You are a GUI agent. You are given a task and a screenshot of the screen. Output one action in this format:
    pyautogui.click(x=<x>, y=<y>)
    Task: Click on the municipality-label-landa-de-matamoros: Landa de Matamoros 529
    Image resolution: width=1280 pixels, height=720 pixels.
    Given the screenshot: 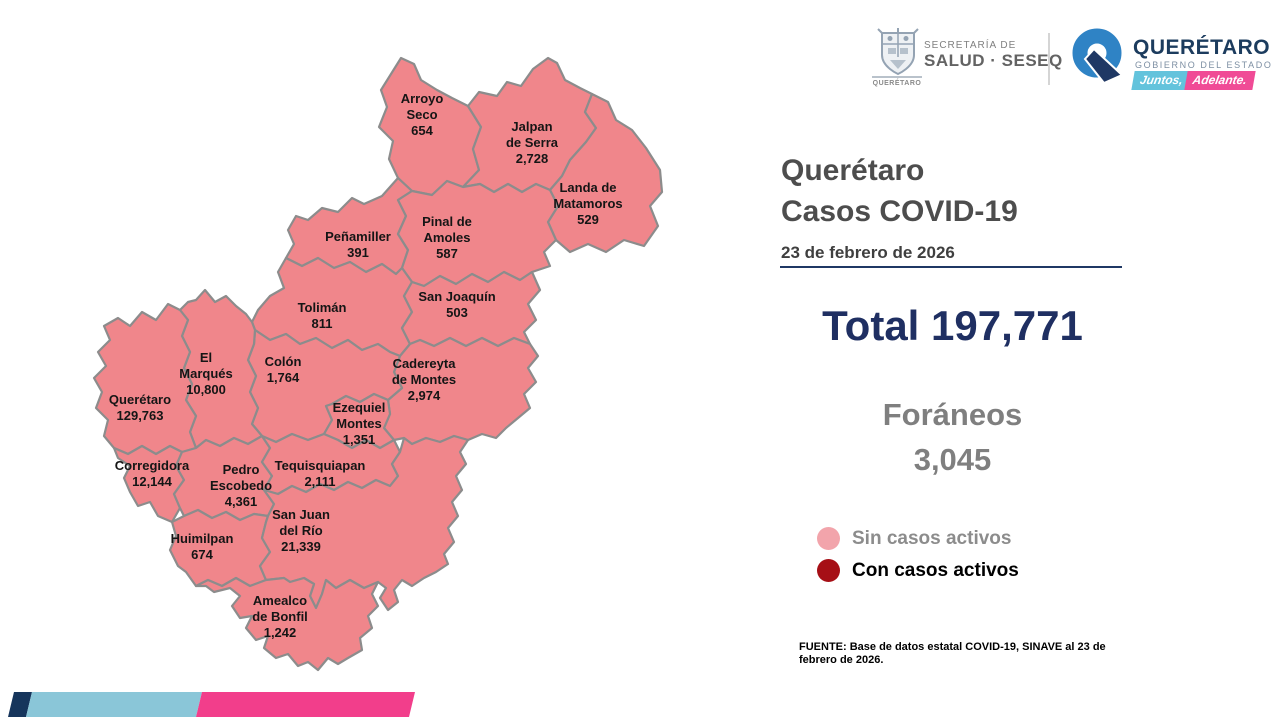 What is the action you would take?
    pyautogui.click(x=587, y=203)
    